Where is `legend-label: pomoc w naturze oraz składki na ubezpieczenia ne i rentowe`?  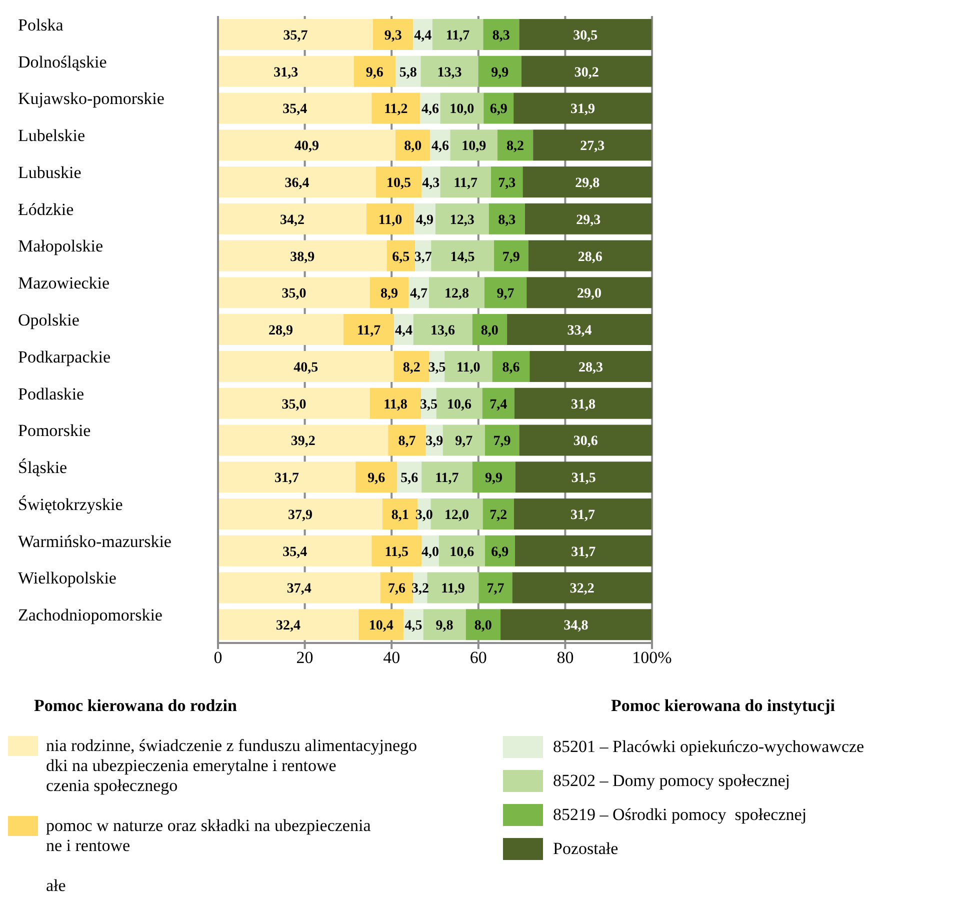 legend-label: pomoc w naturze oraz składki na ubezpieczenia ne i rentowe is located at coordinates (208, 836).